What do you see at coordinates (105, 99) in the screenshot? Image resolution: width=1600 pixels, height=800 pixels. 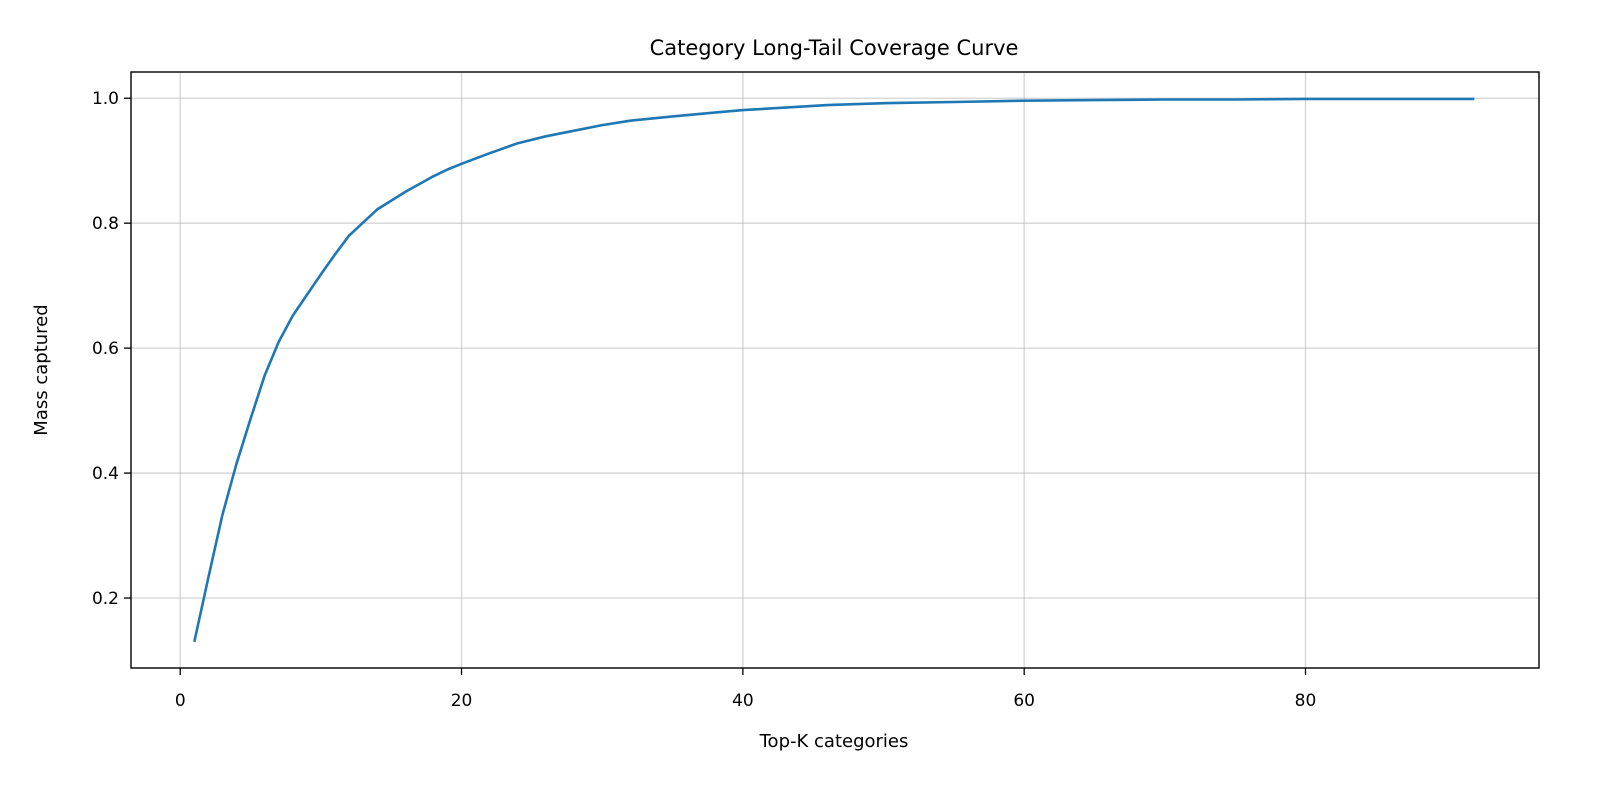 I see `y-tick-label: 1.0` at bounding box center [105, 99].